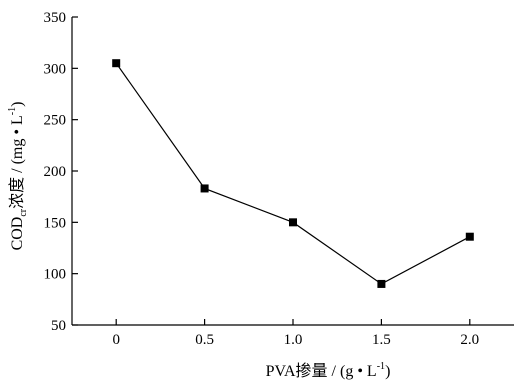 The height and width of the screenshot is (384, 514). Describe the element at coordinates (17, 162) in the screenshot. I see `y-axis-title-mid: 浓度 / (mg • L` at that location.